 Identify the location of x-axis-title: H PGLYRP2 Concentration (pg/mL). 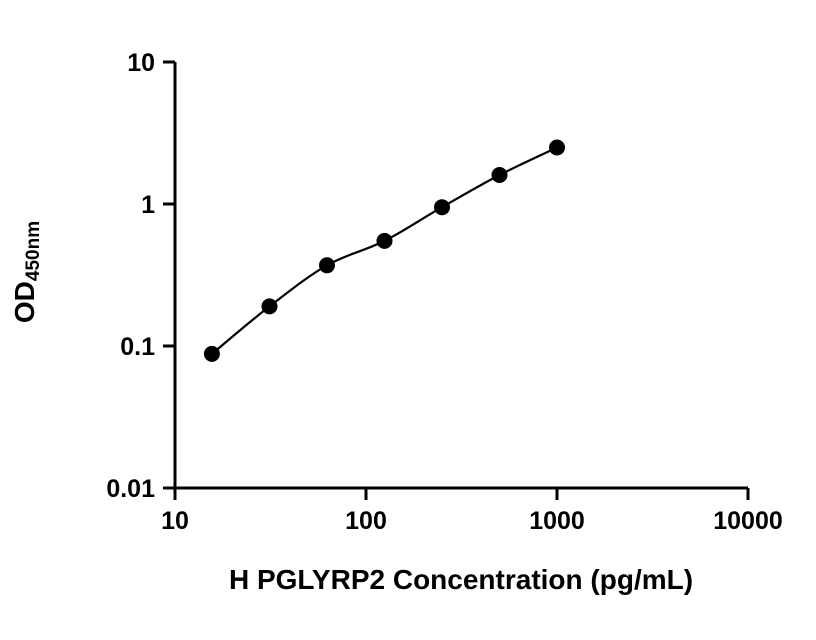
(461, 579).